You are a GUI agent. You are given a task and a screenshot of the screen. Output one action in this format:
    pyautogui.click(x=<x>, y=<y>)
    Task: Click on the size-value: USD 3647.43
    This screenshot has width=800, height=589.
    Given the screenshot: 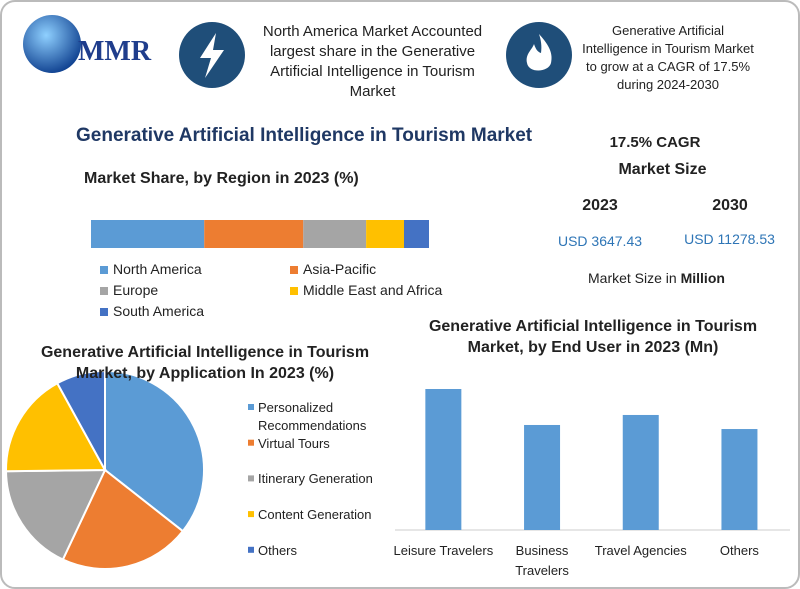 What is the action you would take?
    pyautogui.click(x=600, y=241)
    